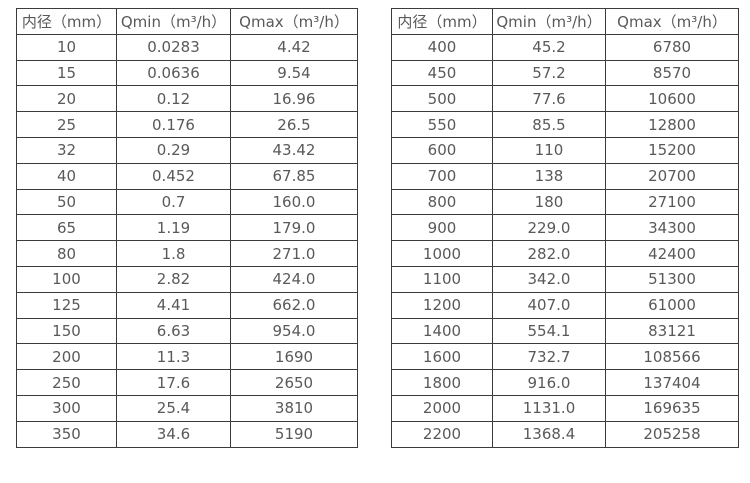  Describe the element at coordinates (187, 408) in the screenshot. I see `table-row: 300 25.4 3810` at that location.